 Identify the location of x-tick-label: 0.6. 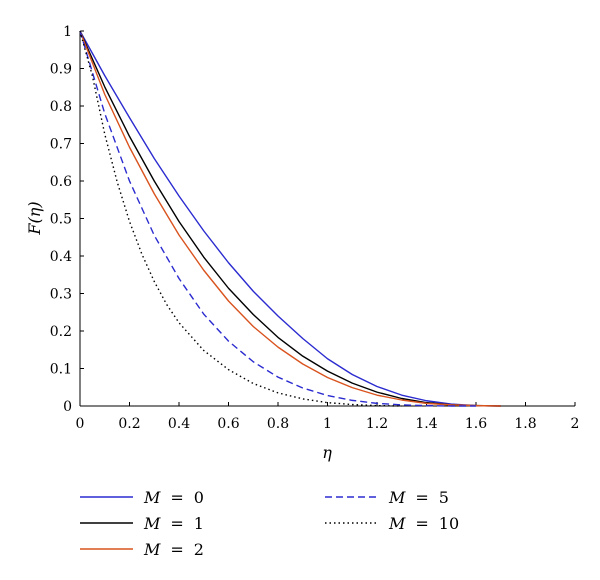
(228, 424).